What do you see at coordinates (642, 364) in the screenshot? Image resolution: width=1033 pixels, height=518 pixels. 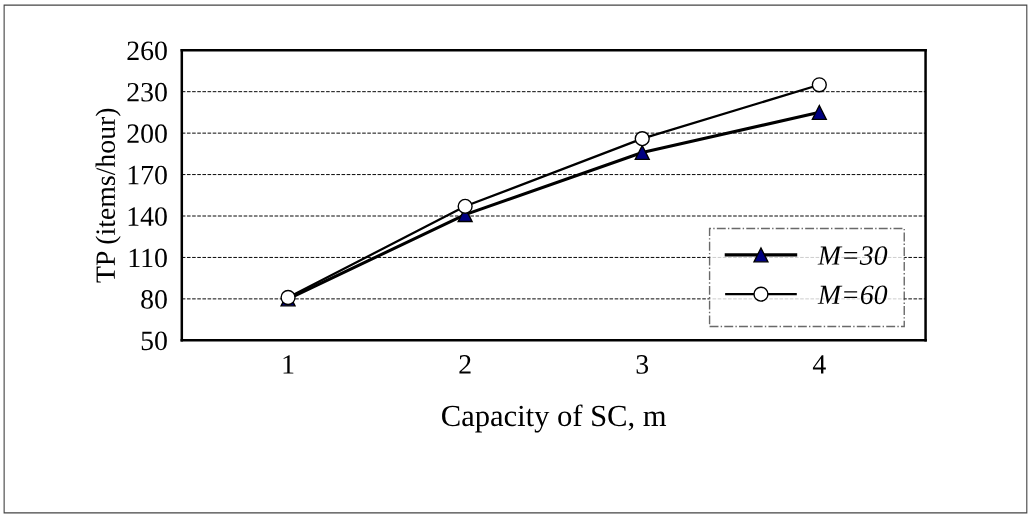 I see `x-tick-label: 3` at bounding box center [642, 364].